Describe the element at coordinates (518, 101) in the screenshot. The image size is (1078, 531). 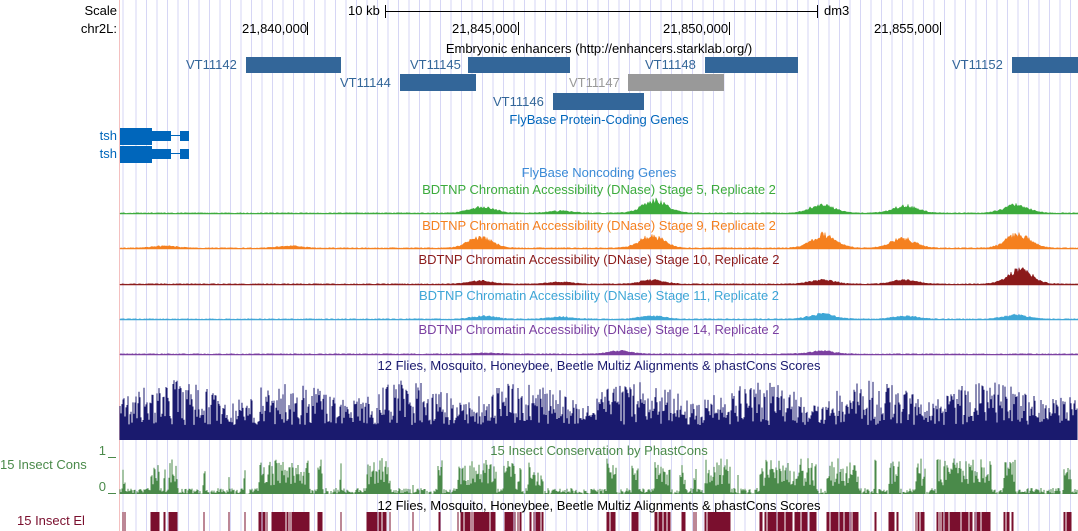
I see `enhancer-label: VT11146` at that location.